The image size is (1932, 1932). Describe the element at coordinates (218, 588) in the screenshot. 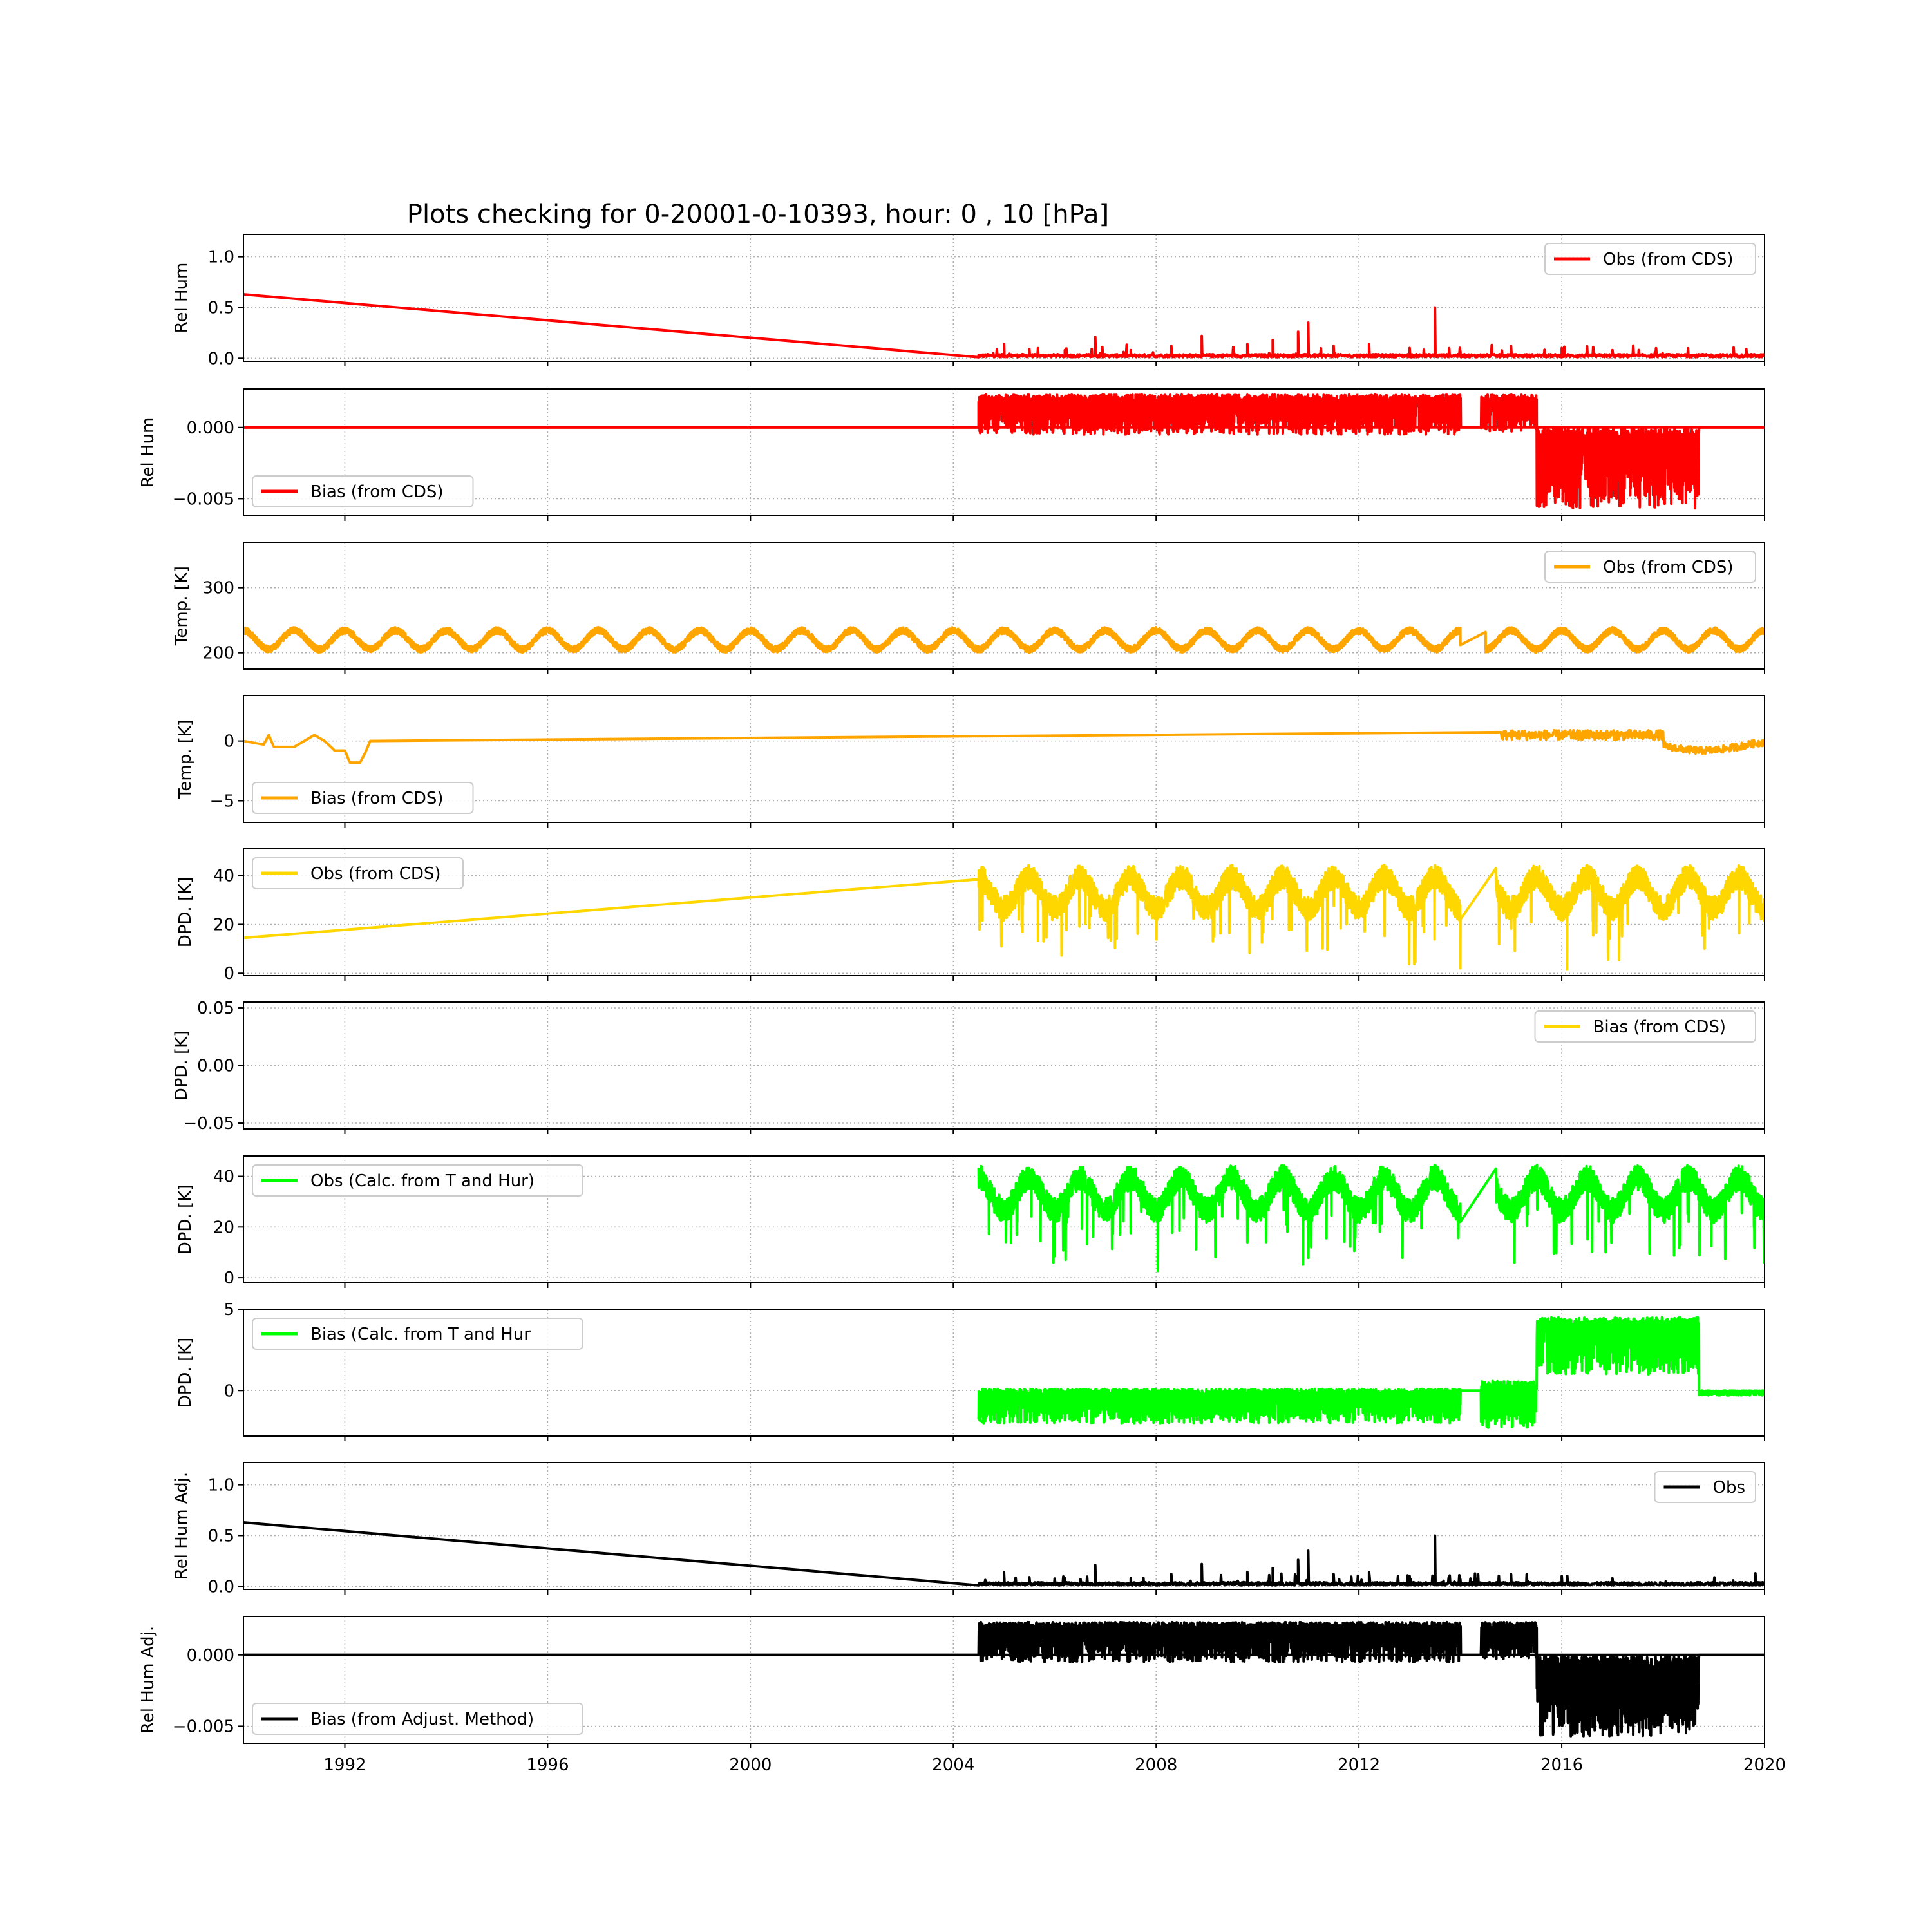

I see `y-tick-label: 300` at that location.